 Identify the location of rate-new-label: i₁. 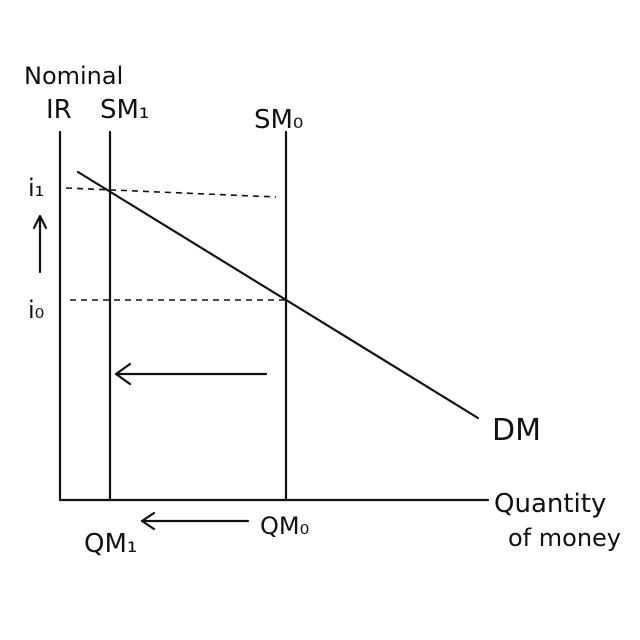
(36, 188).